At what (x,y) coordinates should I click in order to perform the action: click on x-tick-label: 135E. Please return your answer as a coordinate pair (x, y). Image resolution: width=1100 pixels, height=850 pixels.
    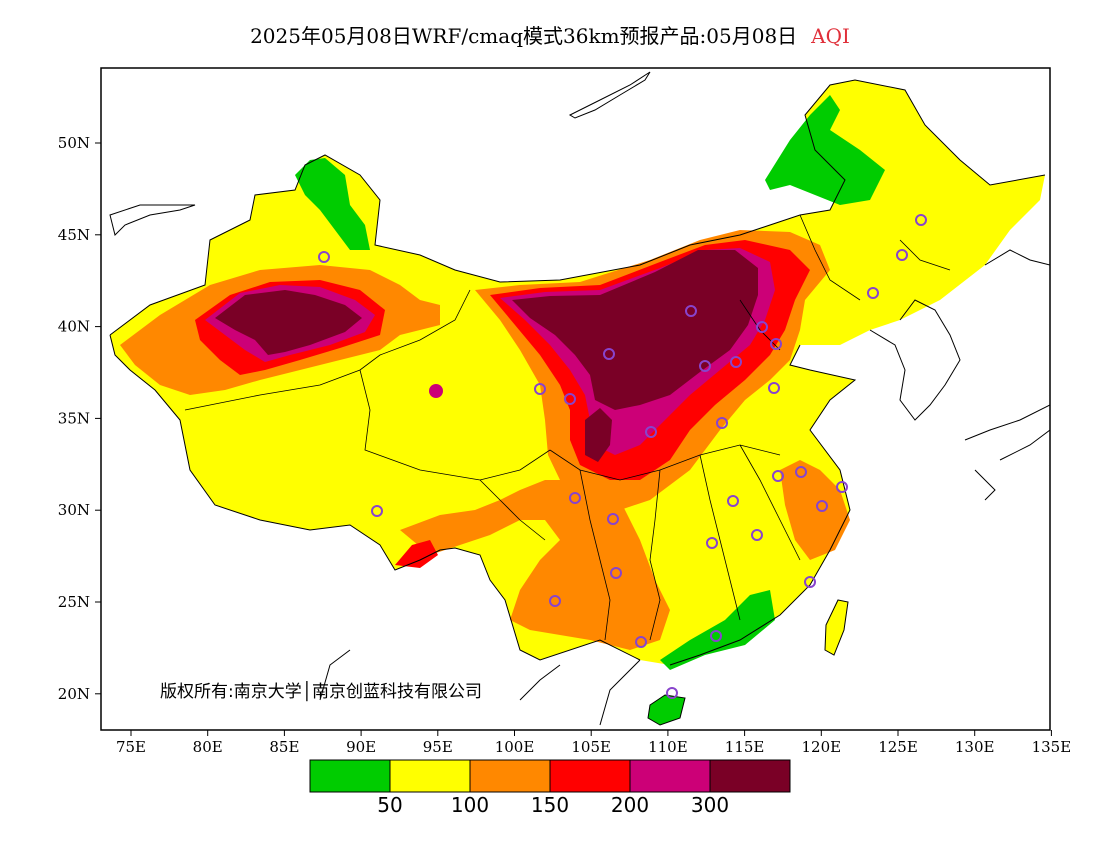
    Looking at the image, I should click on (1052, 747).